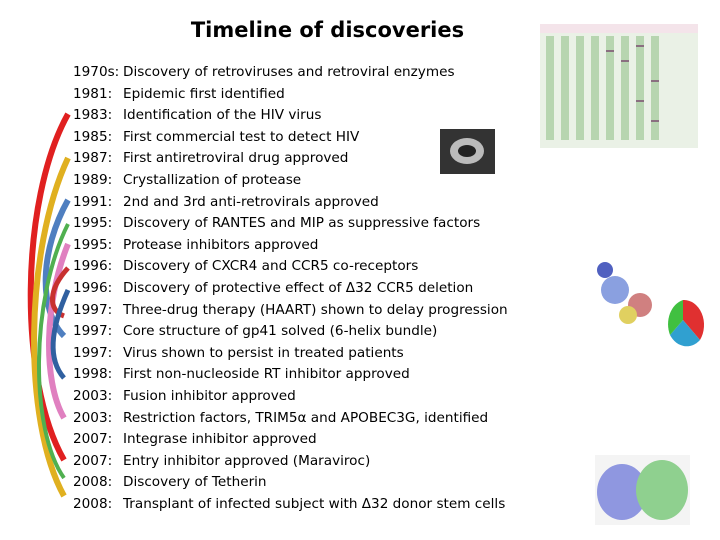  What do you see at coordinates (651, 304) in the screenshot?
I see `protein-image` at bounding box center [651, 304].